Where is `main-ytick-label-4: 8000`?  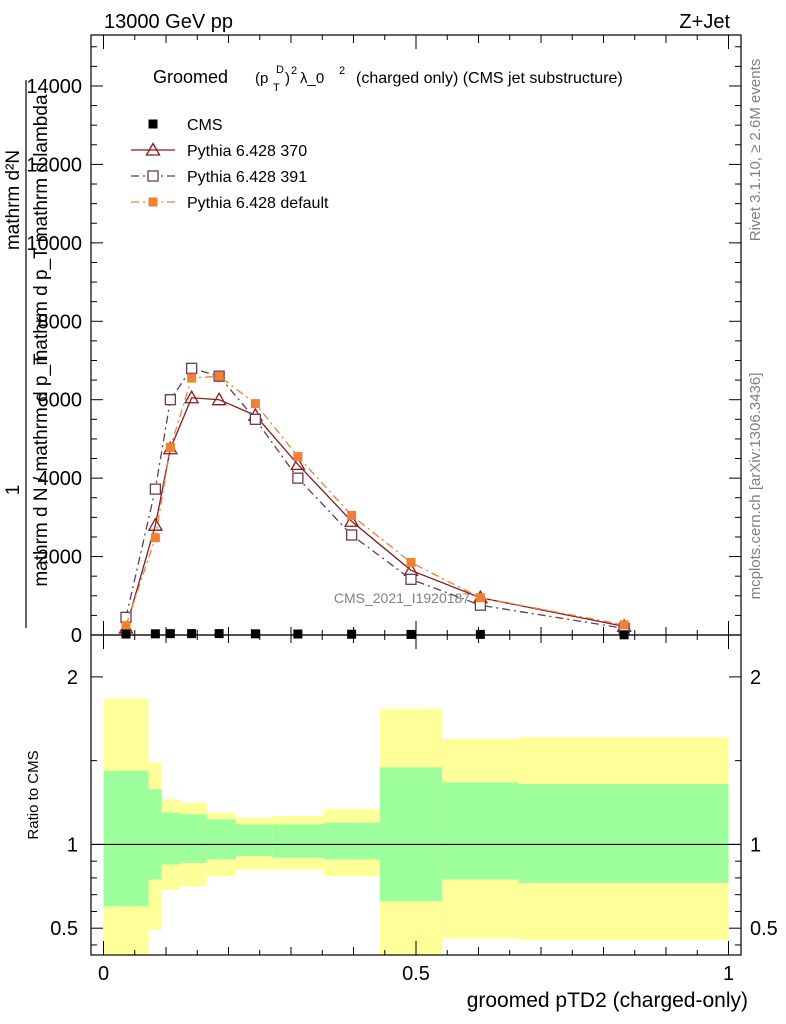
main-ytick-label-4: 8000 is located at coordinates (60, 322).